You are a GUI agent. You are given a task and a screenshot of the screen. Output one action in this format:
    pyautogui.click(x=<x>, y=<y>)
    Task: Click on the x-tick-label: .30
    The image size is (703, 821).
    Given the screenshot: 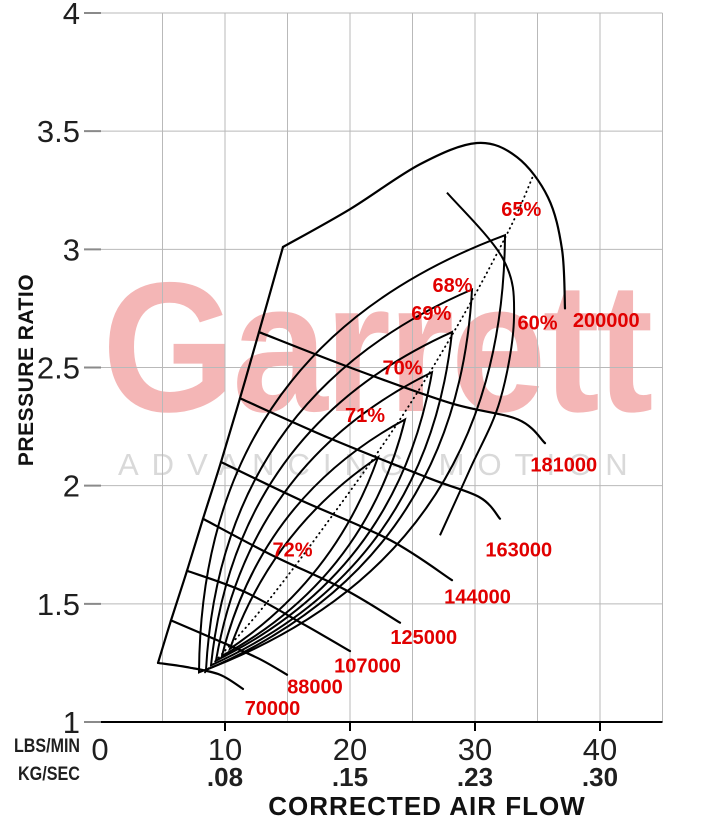 What is the action you would take?
    pyautogui.click(x=600, y=777)
    